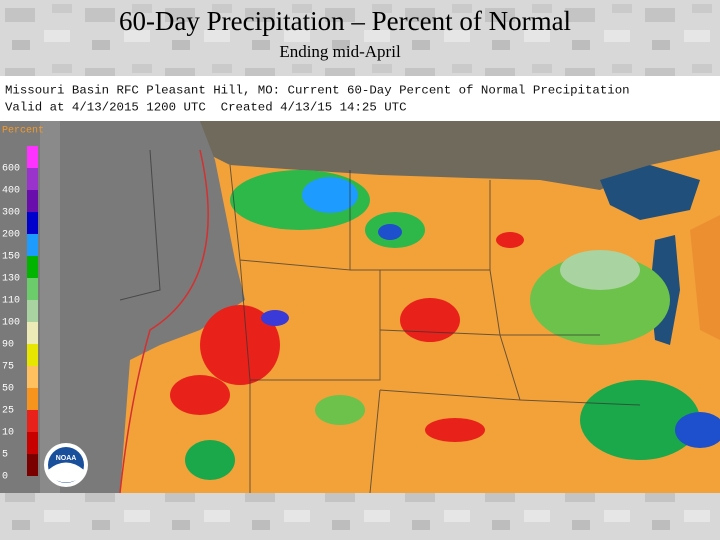  What do you see at coordinates (11, 213) in the screenshot?
I see `legend-label: 300` at bounding box center [11, 213].